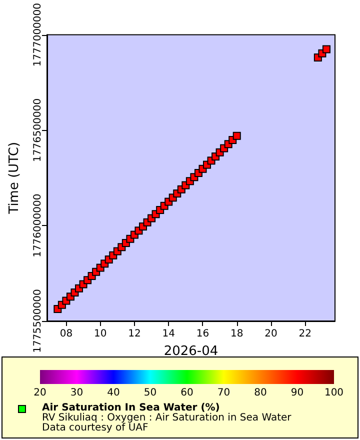  What do you see at coordinates (66, 334) in the screenshot?
I see `x-tick-label: 08` at bounding box center [66, 334].